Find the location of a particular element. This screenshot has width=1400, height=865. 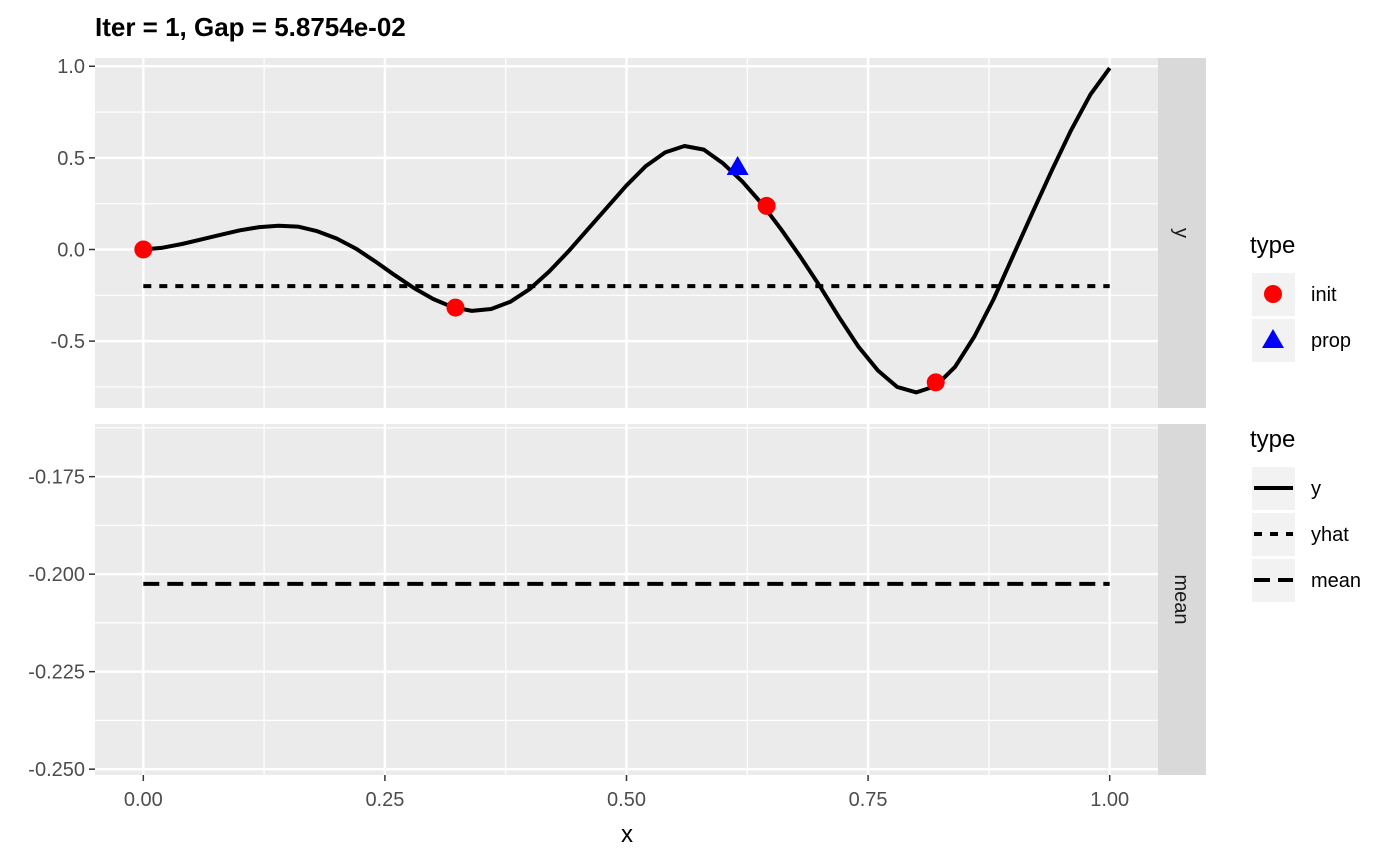

x-axis-label: x is located at coordinates (627, 834).